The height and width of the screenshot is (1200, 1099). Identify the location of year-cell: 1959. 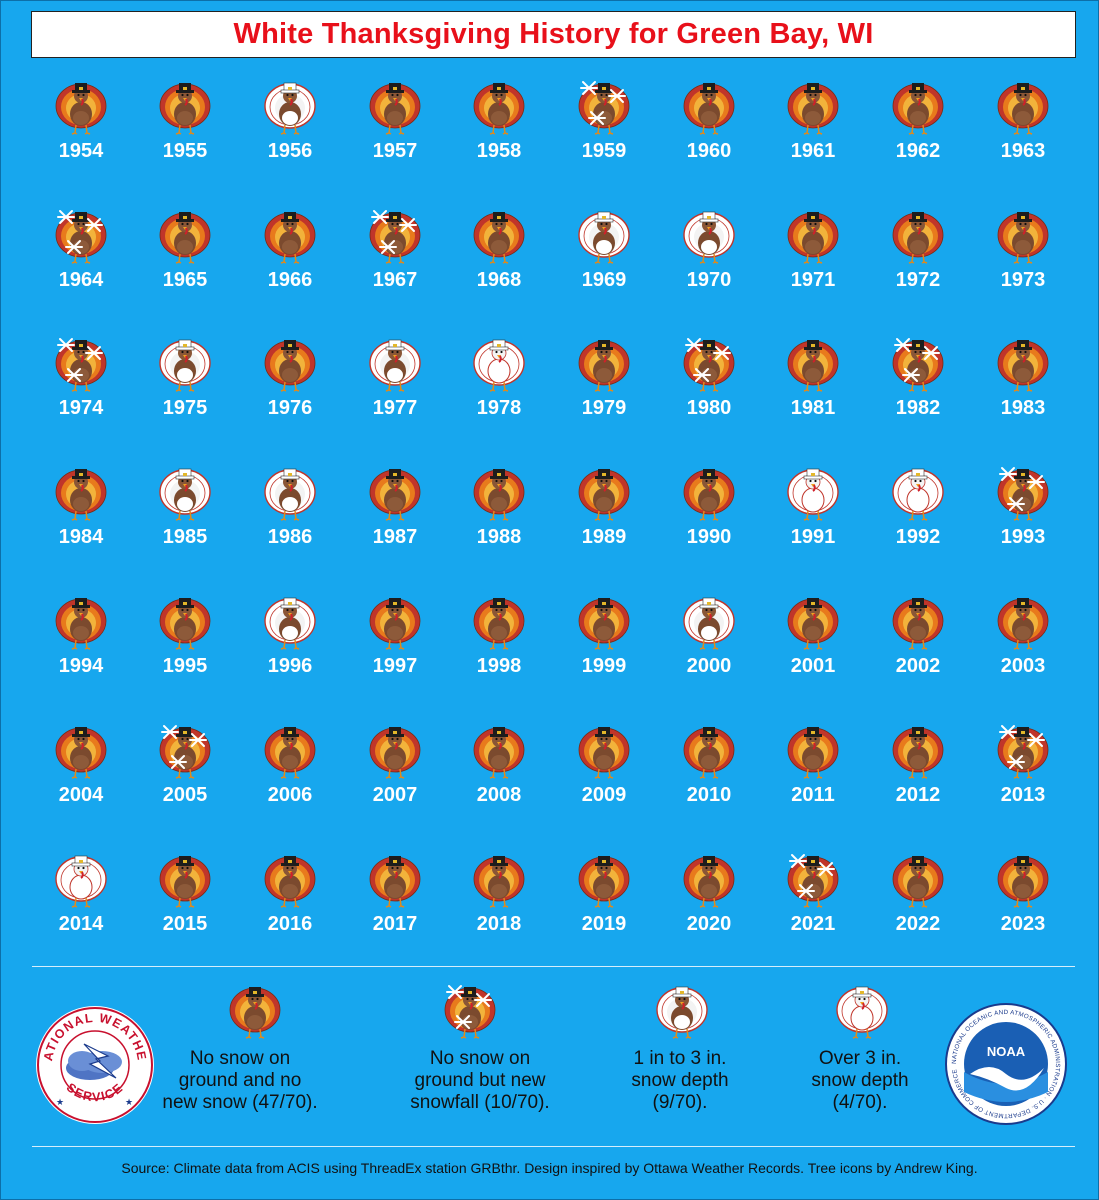
(603, 129).